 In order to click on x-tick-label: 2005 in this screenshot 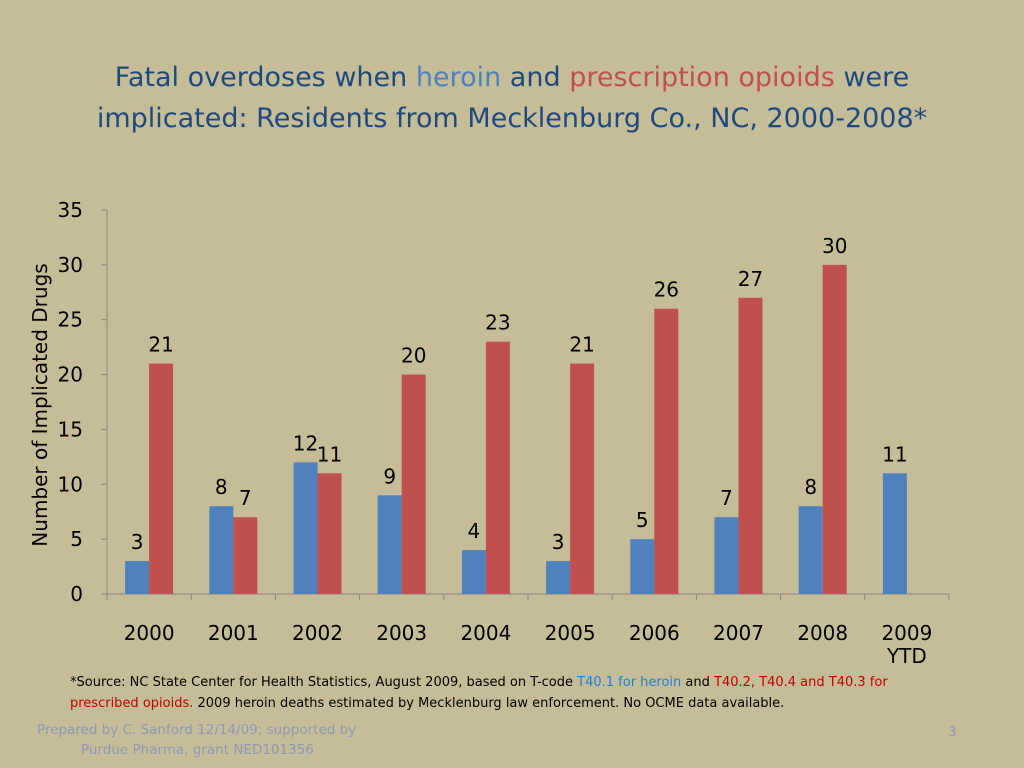, I will do `click(570, 633)`.